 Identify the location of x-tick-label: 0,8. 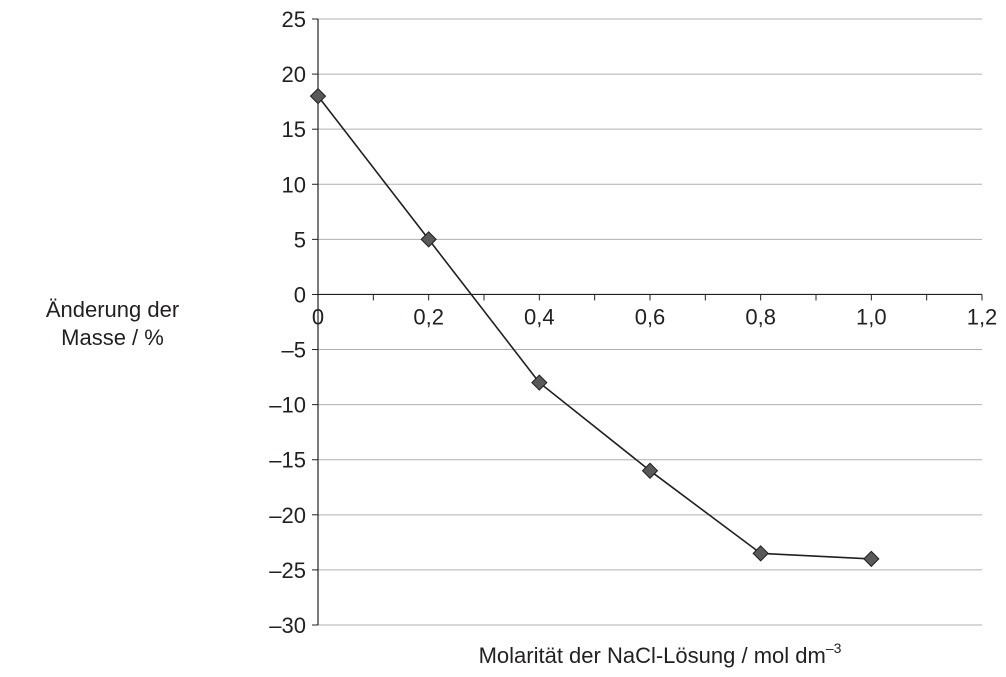
(760, 316).